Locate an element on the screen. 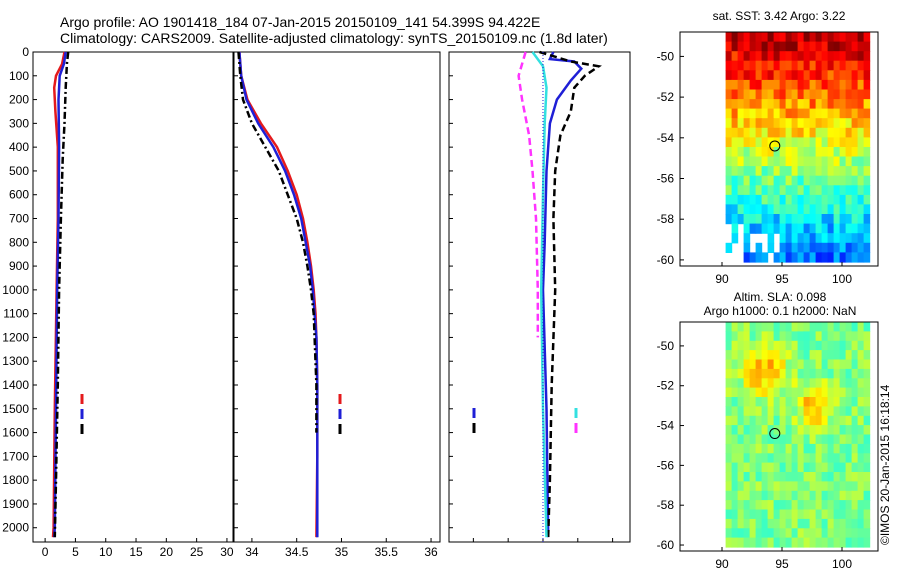 Image resolution: width=900 pixels, height=580 pixels. y-tick-label: -52 is located at coordinates (666, 97).